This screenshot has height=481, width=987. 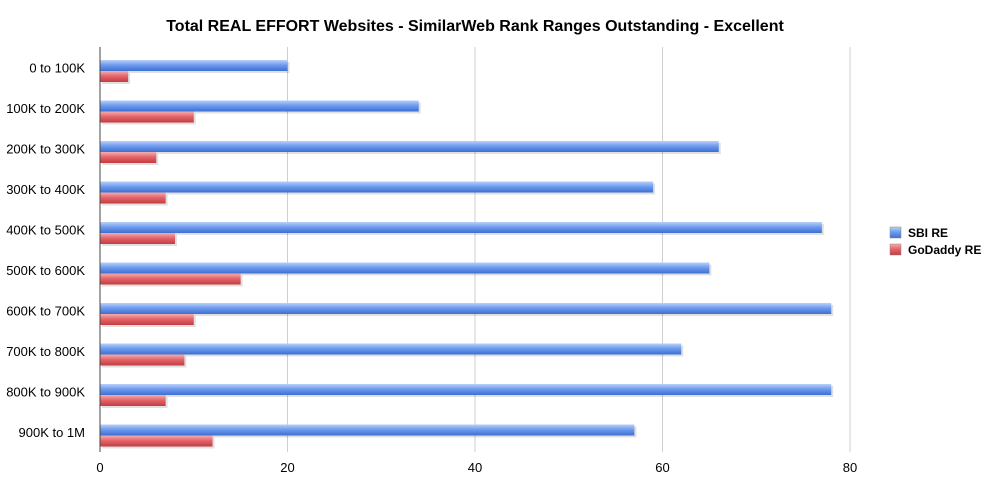 I want to click on category-label: 800K to 900K, so click(x=45, y=391).